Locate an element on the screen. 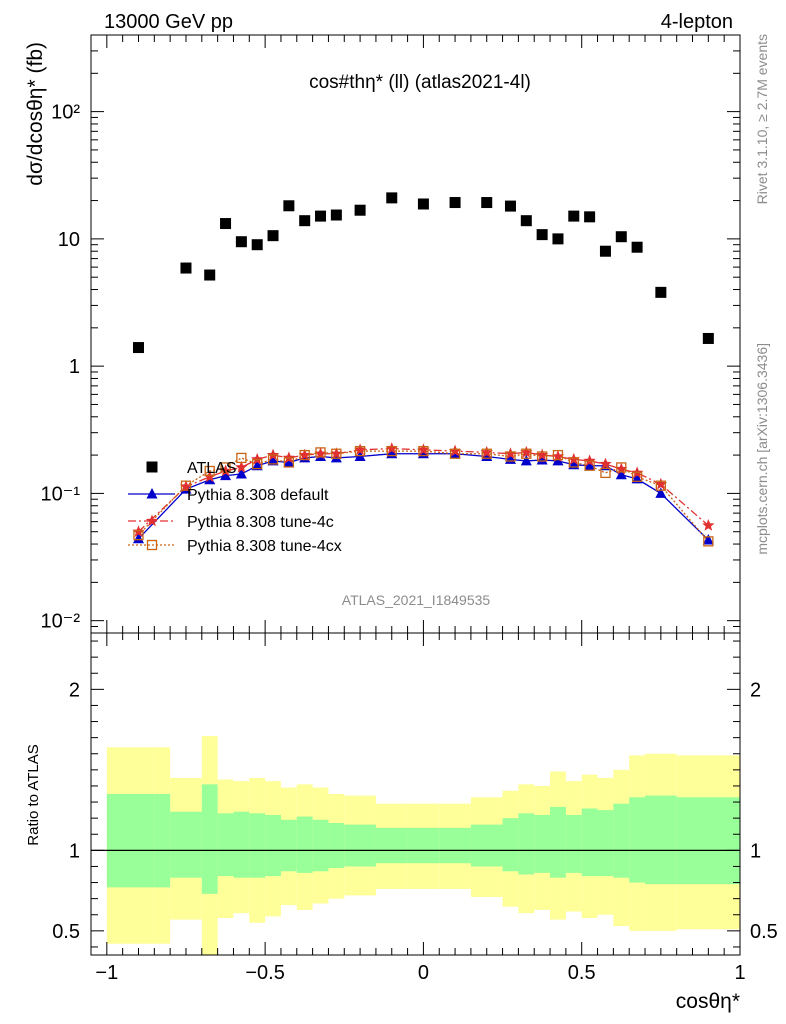 This screenshot has width=786, height=1024. x-tick-label: 1 is located at coordinates (739, 973).